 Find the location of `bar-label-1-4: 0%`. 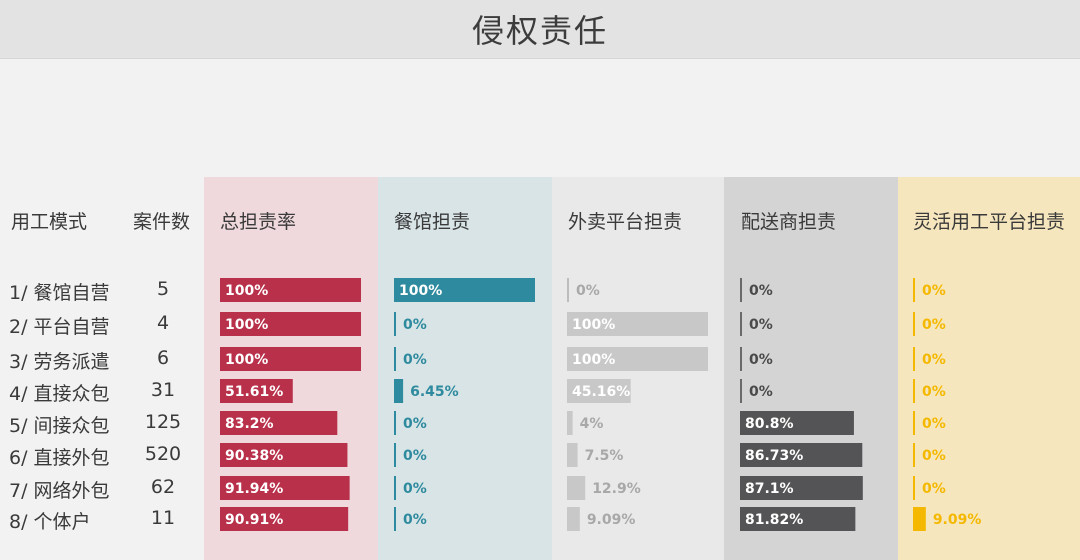

bar-label-1-4: 0% is located at coordinates (415, 424).